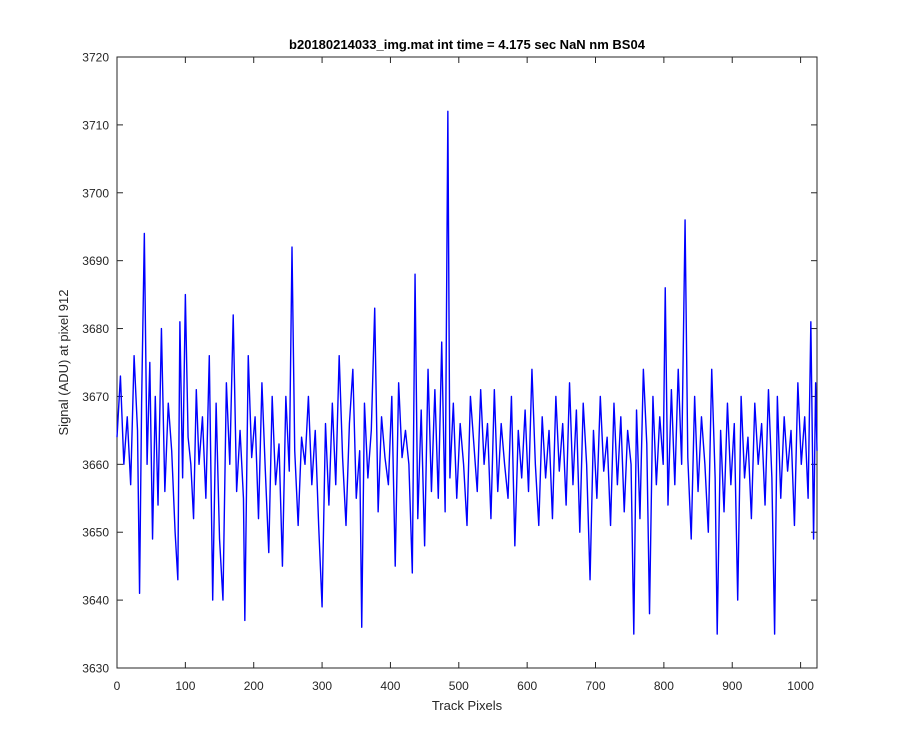  What do you see at coordinates (800, 686) in the screenshot?
I see `x-tick-label: 1000` at bounding box center [800, 686].